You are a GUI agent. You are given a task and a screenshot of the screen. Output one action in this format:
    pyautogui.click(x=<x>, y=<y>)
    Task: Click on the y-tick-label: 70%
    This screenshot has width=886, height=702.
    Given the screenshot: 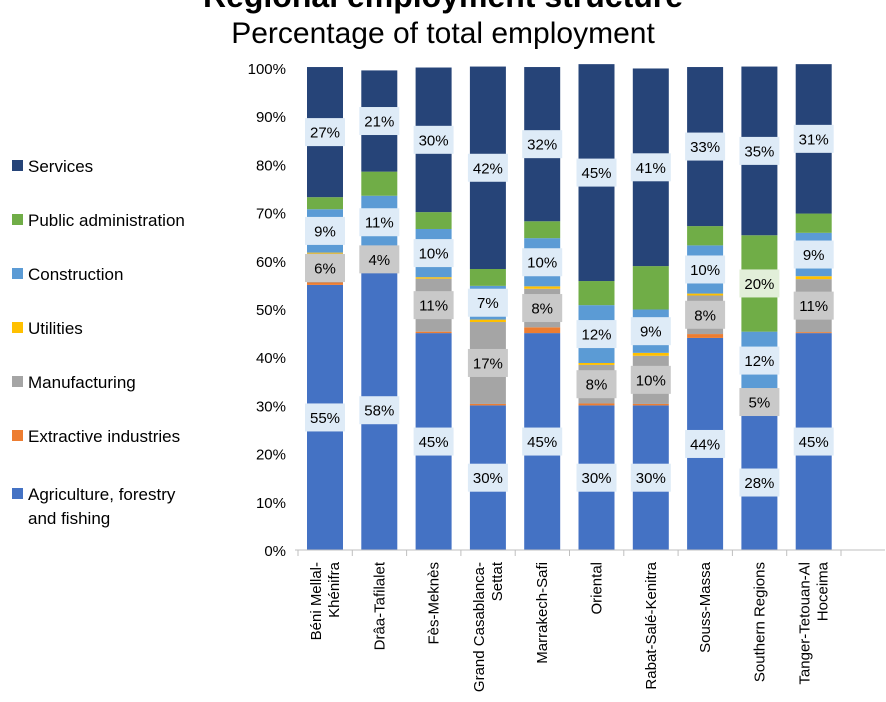 What is the action you would take?
    pyautogui.click(x=271, y=214)
    